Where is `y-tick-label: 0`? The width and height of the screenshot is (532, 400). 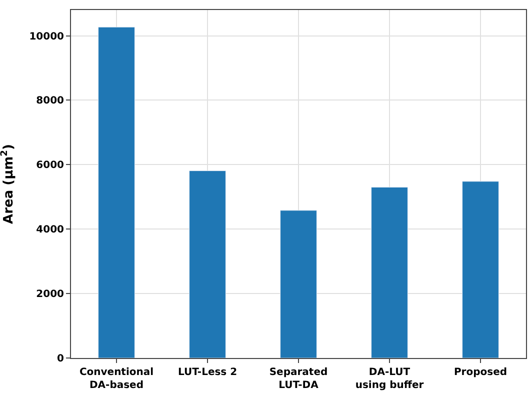 y-tick-label: 0 is located at coordinates (60, 359).